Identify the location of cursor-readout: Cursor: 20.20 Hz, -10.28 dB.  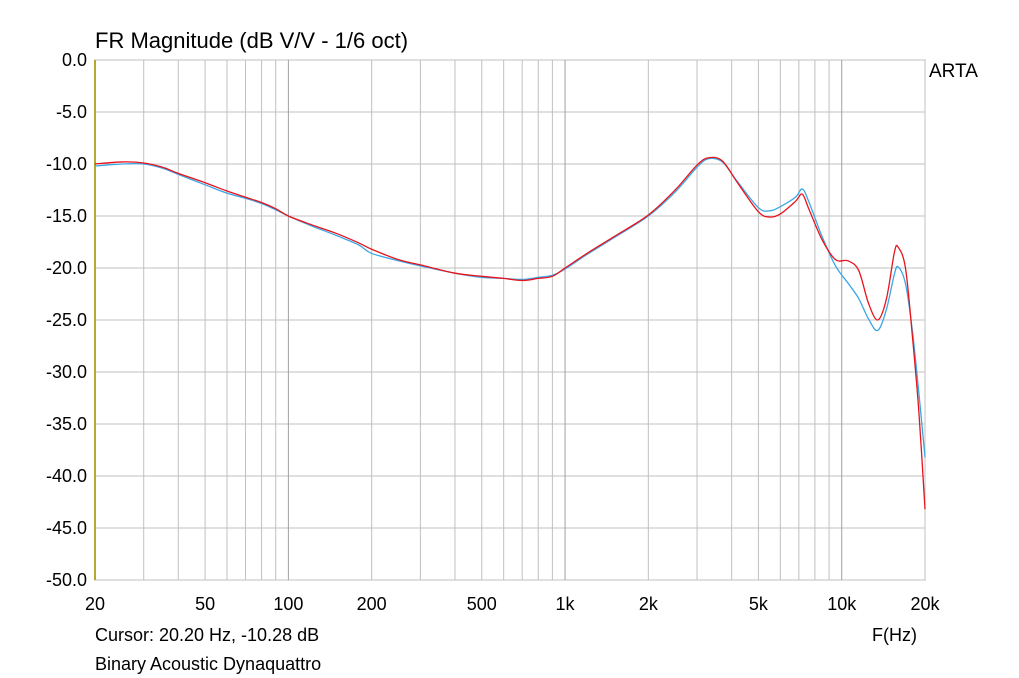
(207, 635).